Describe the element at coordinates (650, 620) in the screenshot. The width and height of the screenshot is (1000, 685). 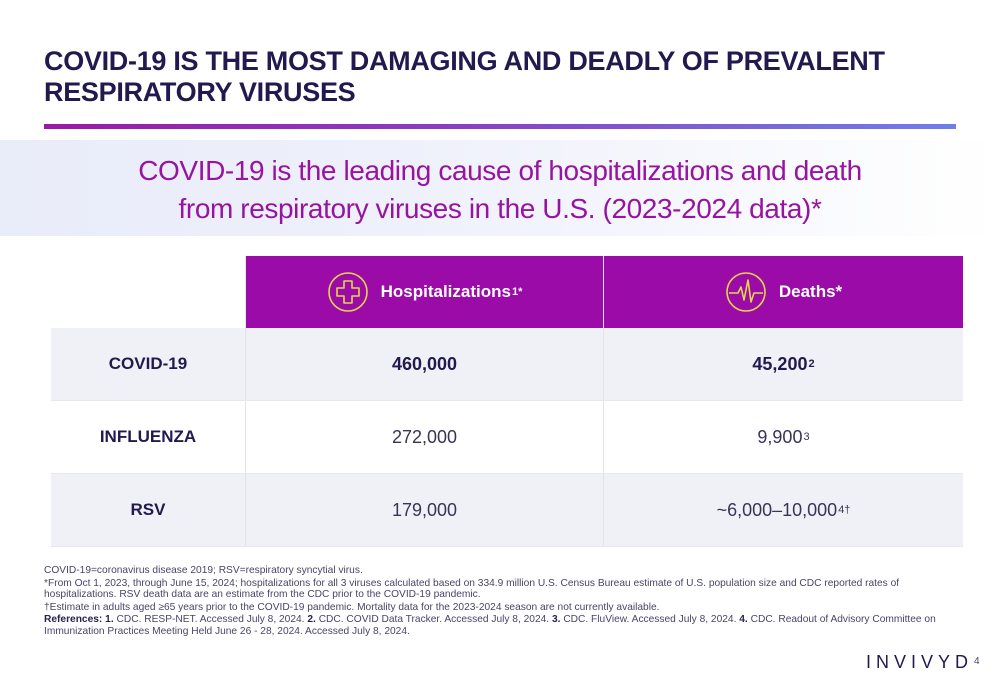
I see `reference-3: CDC. FluView. Accessed July 8, 2024.` at that location.